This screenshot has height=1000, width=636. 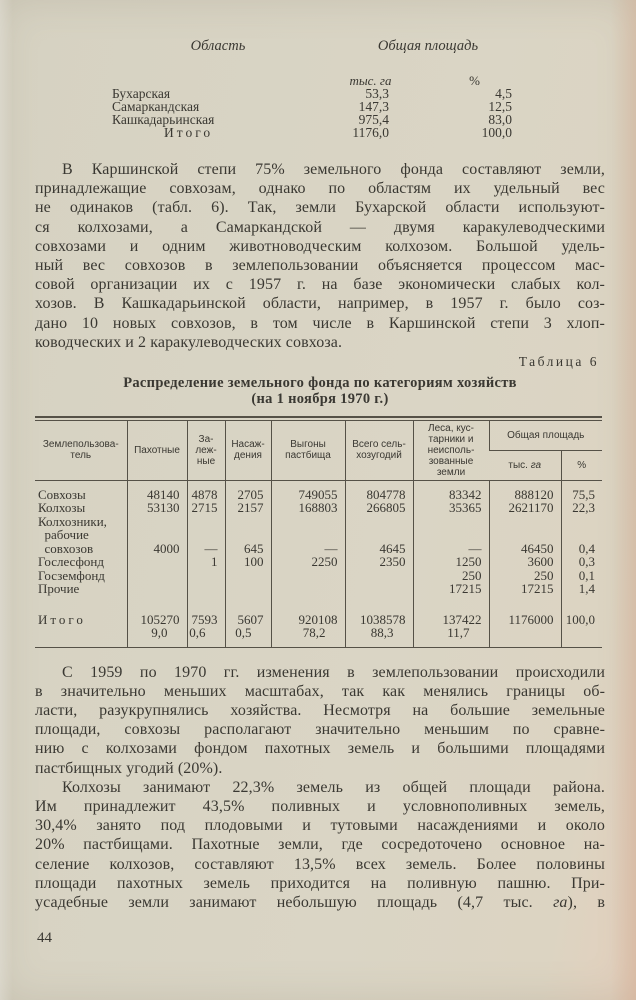 What do you see at coordinates (581, 465) in the screenshot?
I see `col-header-percent: %` at bounding box center [581, 465].